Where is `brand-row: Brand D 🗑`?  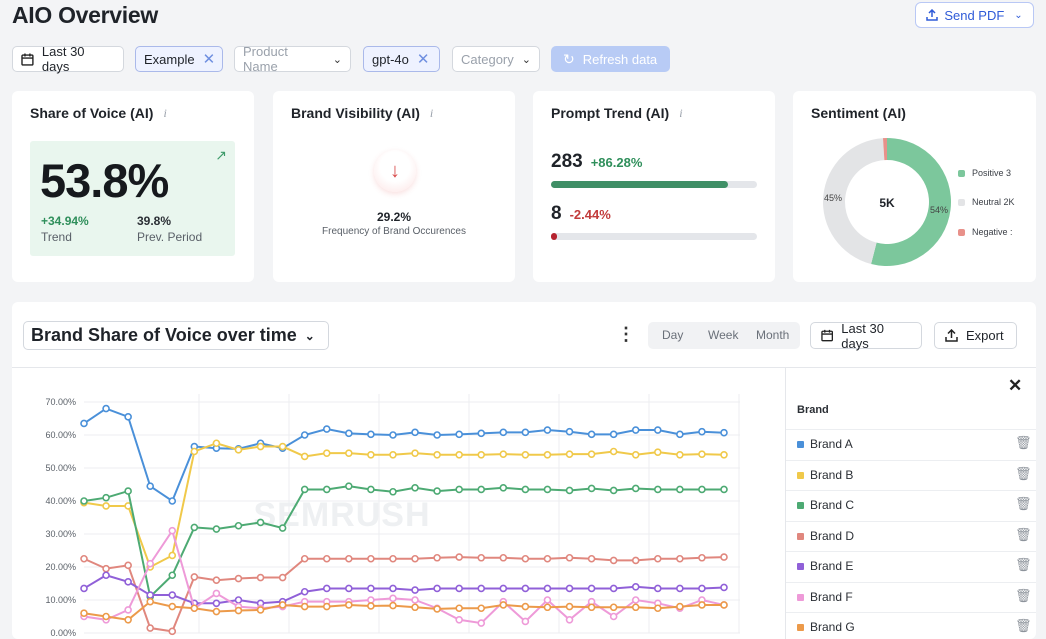 brand-row: Brand D 🗑 is located at coordinates (911, 535).